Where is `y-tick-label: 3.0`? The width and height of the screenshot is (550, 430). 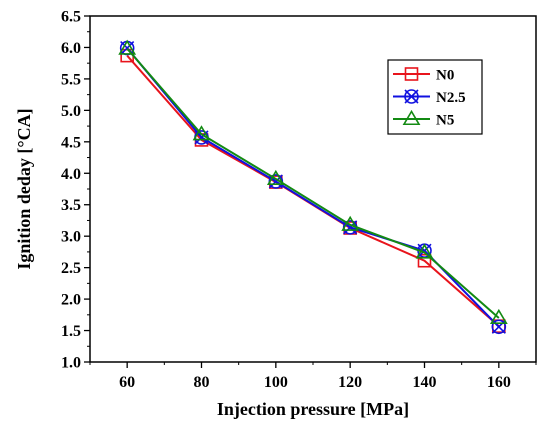 y-tick-label: 3.0 is located at coordinates (71, 237).